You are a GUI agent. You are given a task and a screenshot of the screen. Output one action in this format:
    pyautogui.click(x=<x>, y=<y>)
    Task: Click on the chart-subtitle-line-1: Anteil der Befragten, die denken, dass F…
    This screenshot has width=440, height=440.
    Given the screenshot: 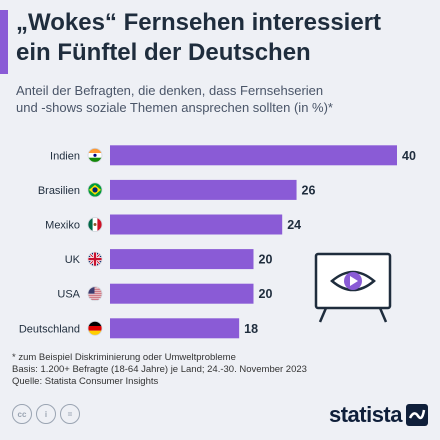 What is the action you would take?
    pyautogui.click(x=170, y=90)
    